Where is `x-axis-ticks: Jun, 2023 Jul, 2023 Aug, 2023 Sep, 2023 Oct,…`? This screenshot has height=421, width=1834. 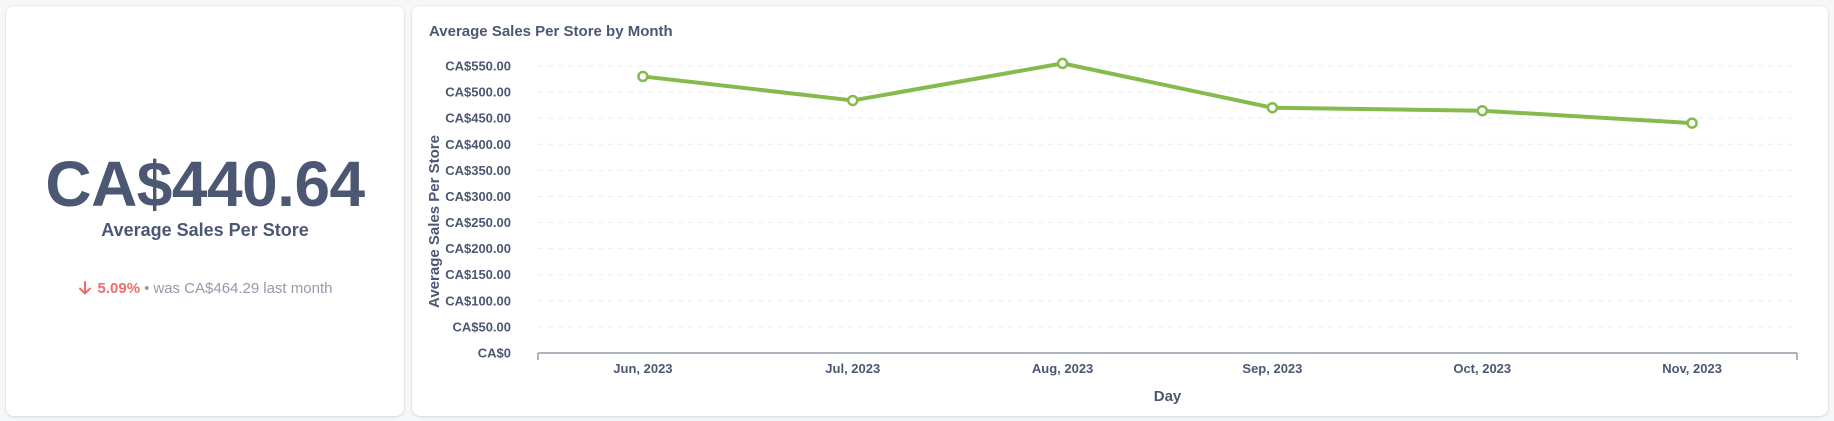 x-axis-ticks: Jun, 2023 Jul, 2023 Aug, 2023 Sep, 2023 Oct,… is located at coordinates (1167, 368).